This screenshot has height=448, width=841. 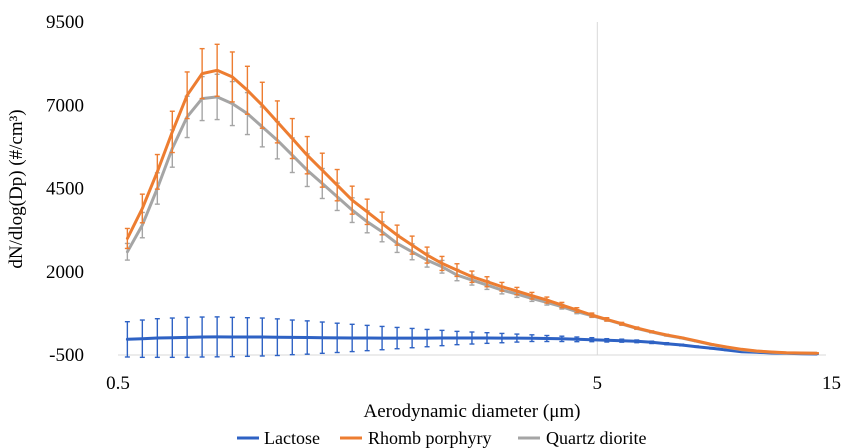 What do you see at coordinates (472, 411) in the screenshot?
I see `x-axis-title: Aerodynamic diameter (μm)` at bounding box center [472, 411].